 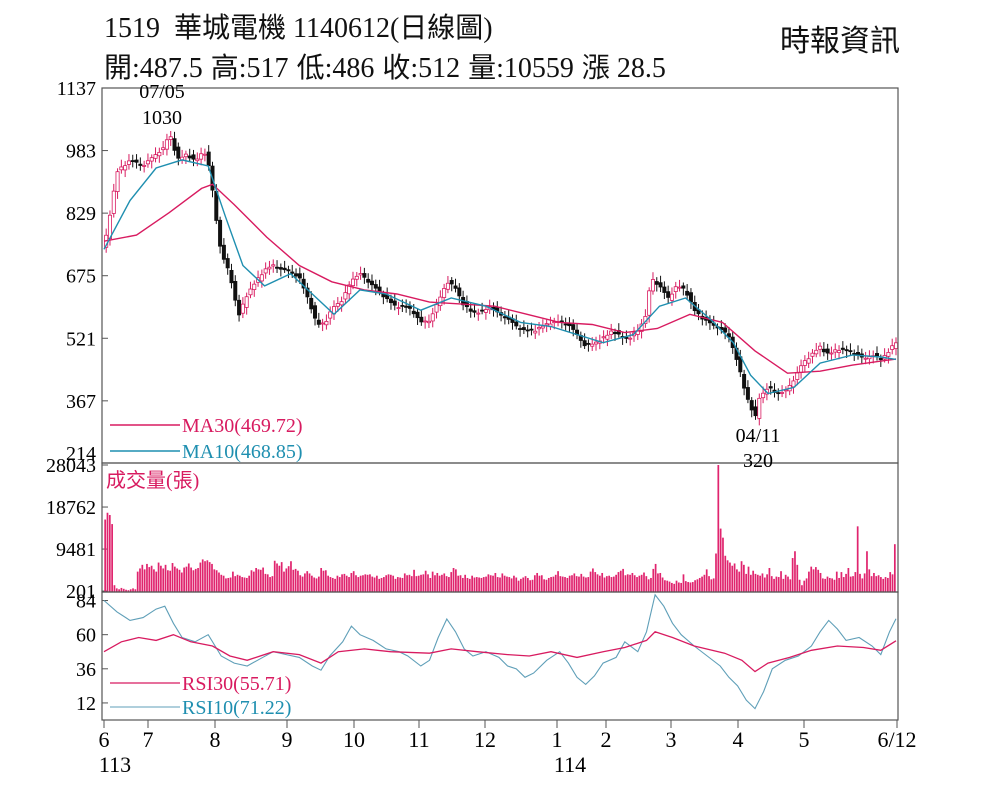 I want to click on rsi10-line, so click(x=500, y=651).